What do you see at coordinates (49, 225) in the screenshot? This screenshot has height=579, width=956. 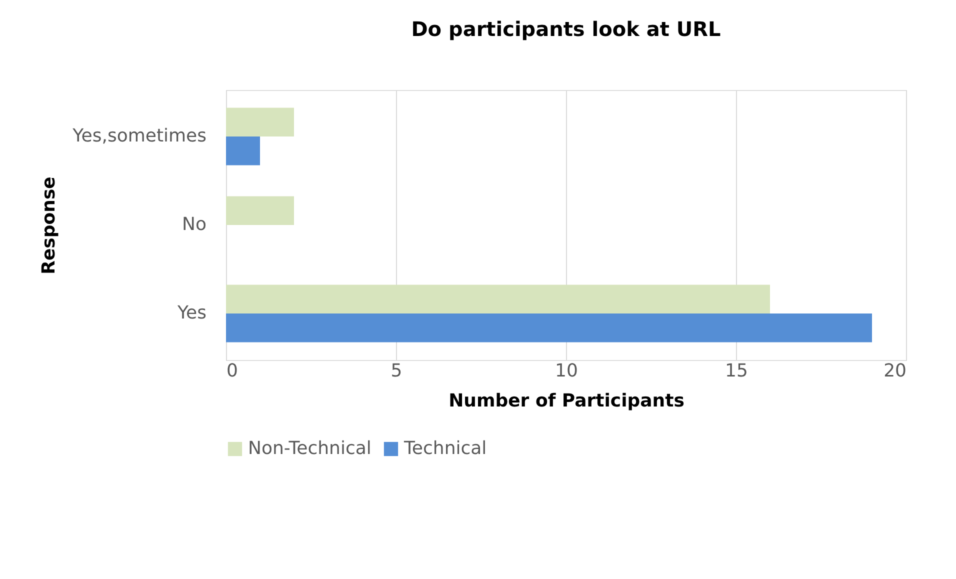 I see `y-axis-title: Response` at bounding box center [49, 225].